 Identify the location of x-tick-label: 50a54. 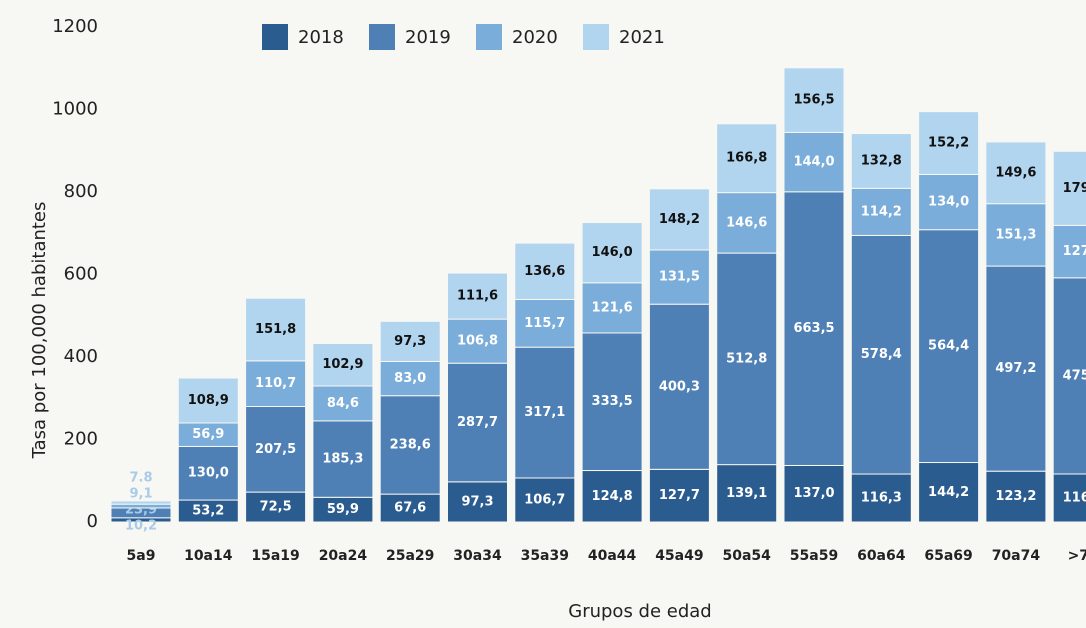
(746, 556).